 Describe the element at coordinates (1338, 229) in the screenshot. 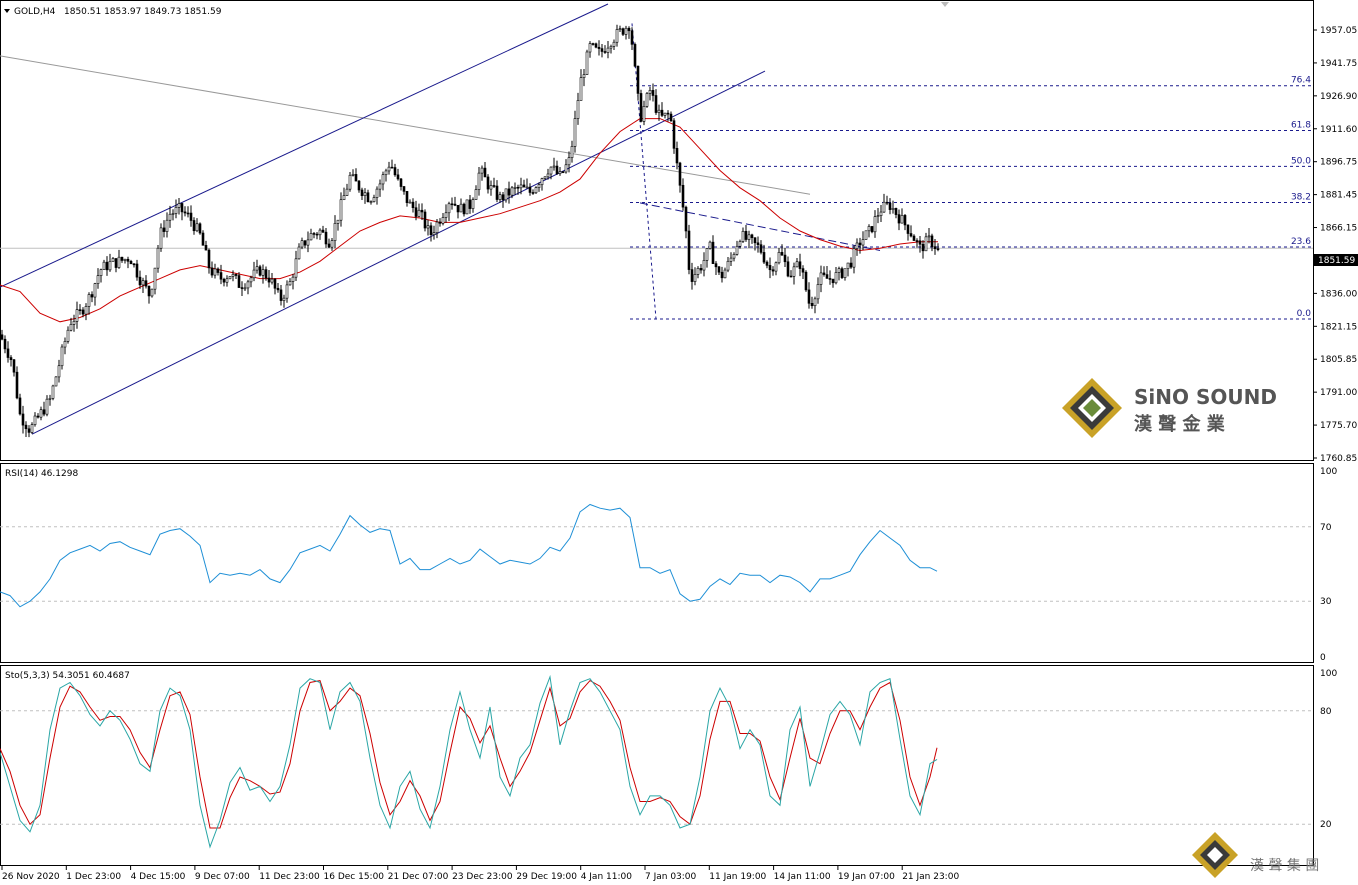

I see `price-tick-label: 1866.15` at that location.